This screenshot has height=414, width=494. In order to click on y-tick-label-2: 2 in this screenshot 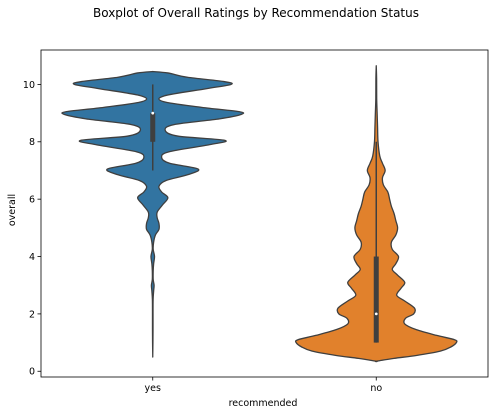, I will do `click(32, 314)`.